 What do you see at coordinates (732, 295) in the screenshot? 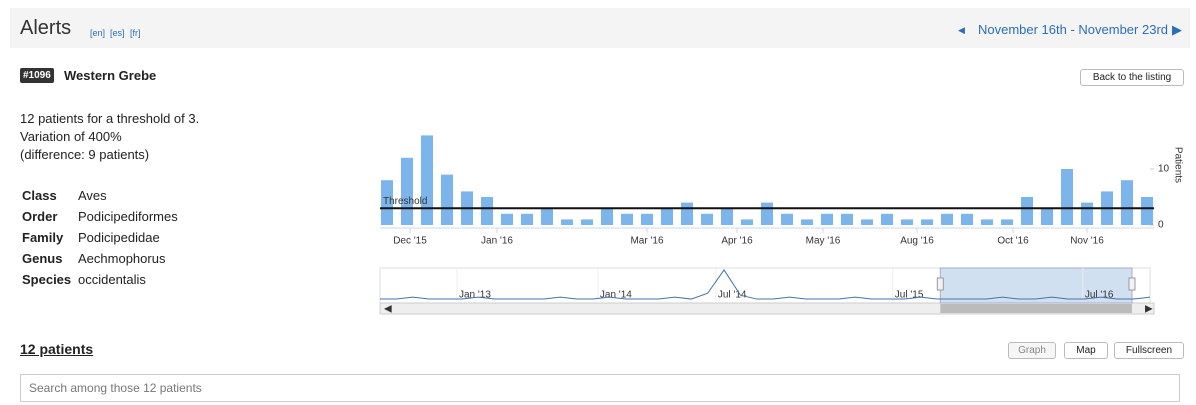
I see `navigator-tick-label: Jul '14` at bounding box center [732, 295].